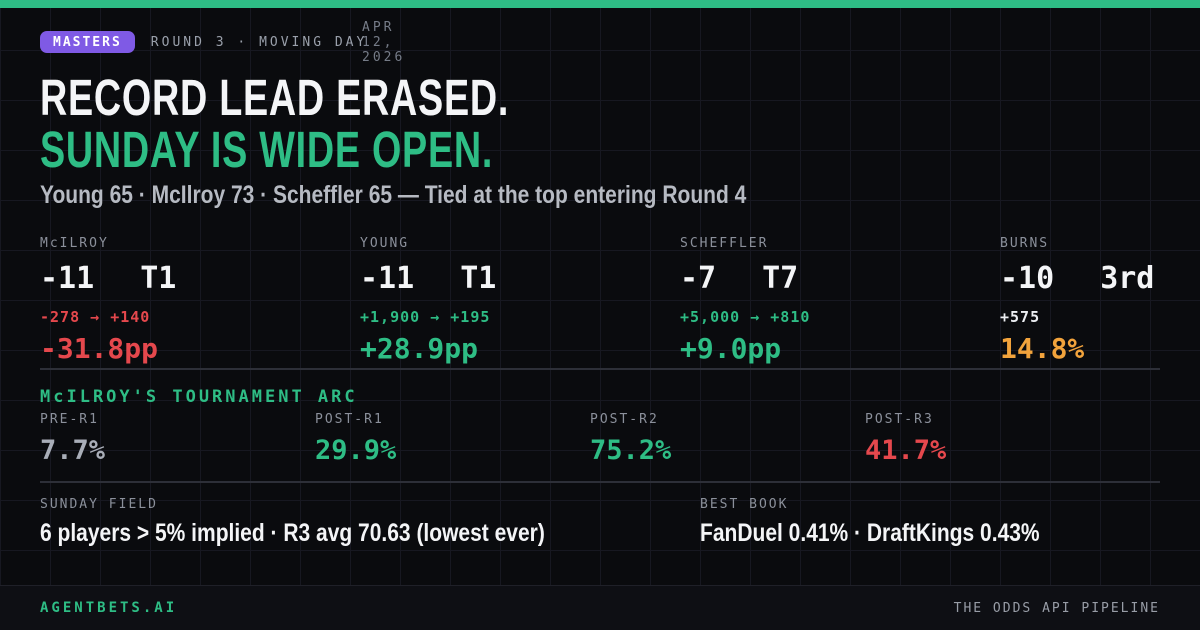 This screenshot has height=630, width=1200. Describe the element at coordinates (731, 348) in the screenshot. I see `probability-delta: +9.0pp` at that location.